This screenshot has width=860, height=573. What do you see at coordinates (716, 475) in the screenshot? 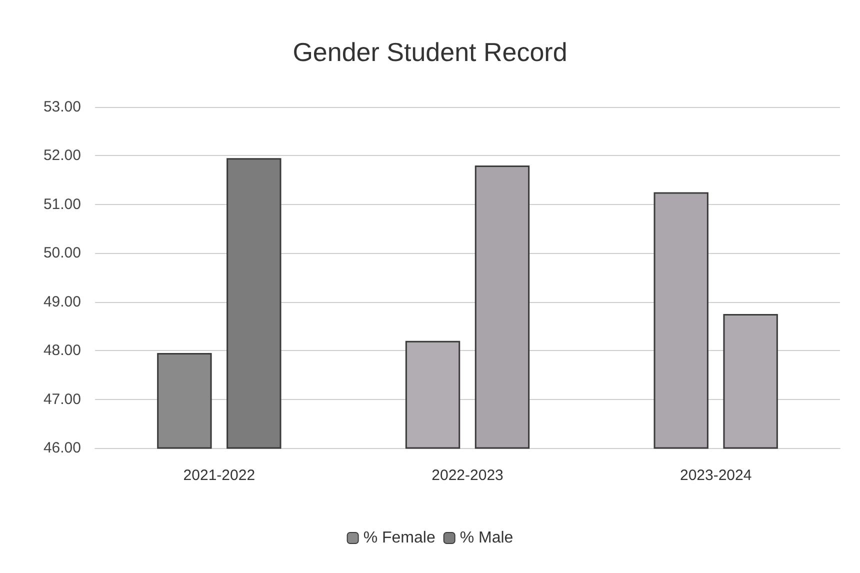
I see `x-tick-label: 2023-2024` at bounding box center [716, 475].